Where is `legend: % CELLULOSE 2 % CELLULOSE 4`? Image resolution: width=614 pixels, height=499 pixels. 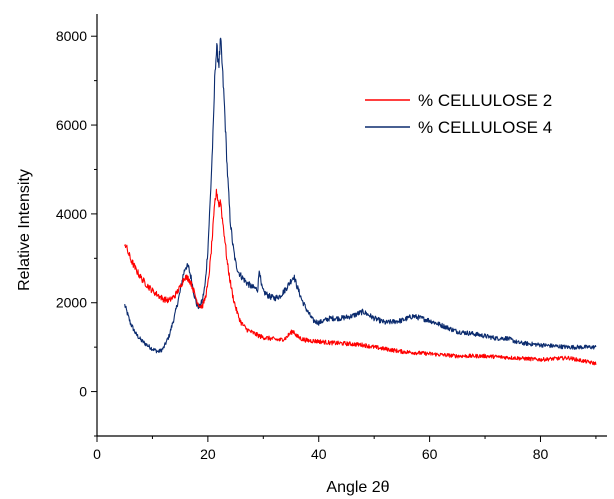
legend: % CELLULOSE 2 % CELLULOSE 4 is located at coordinates (458, 114).